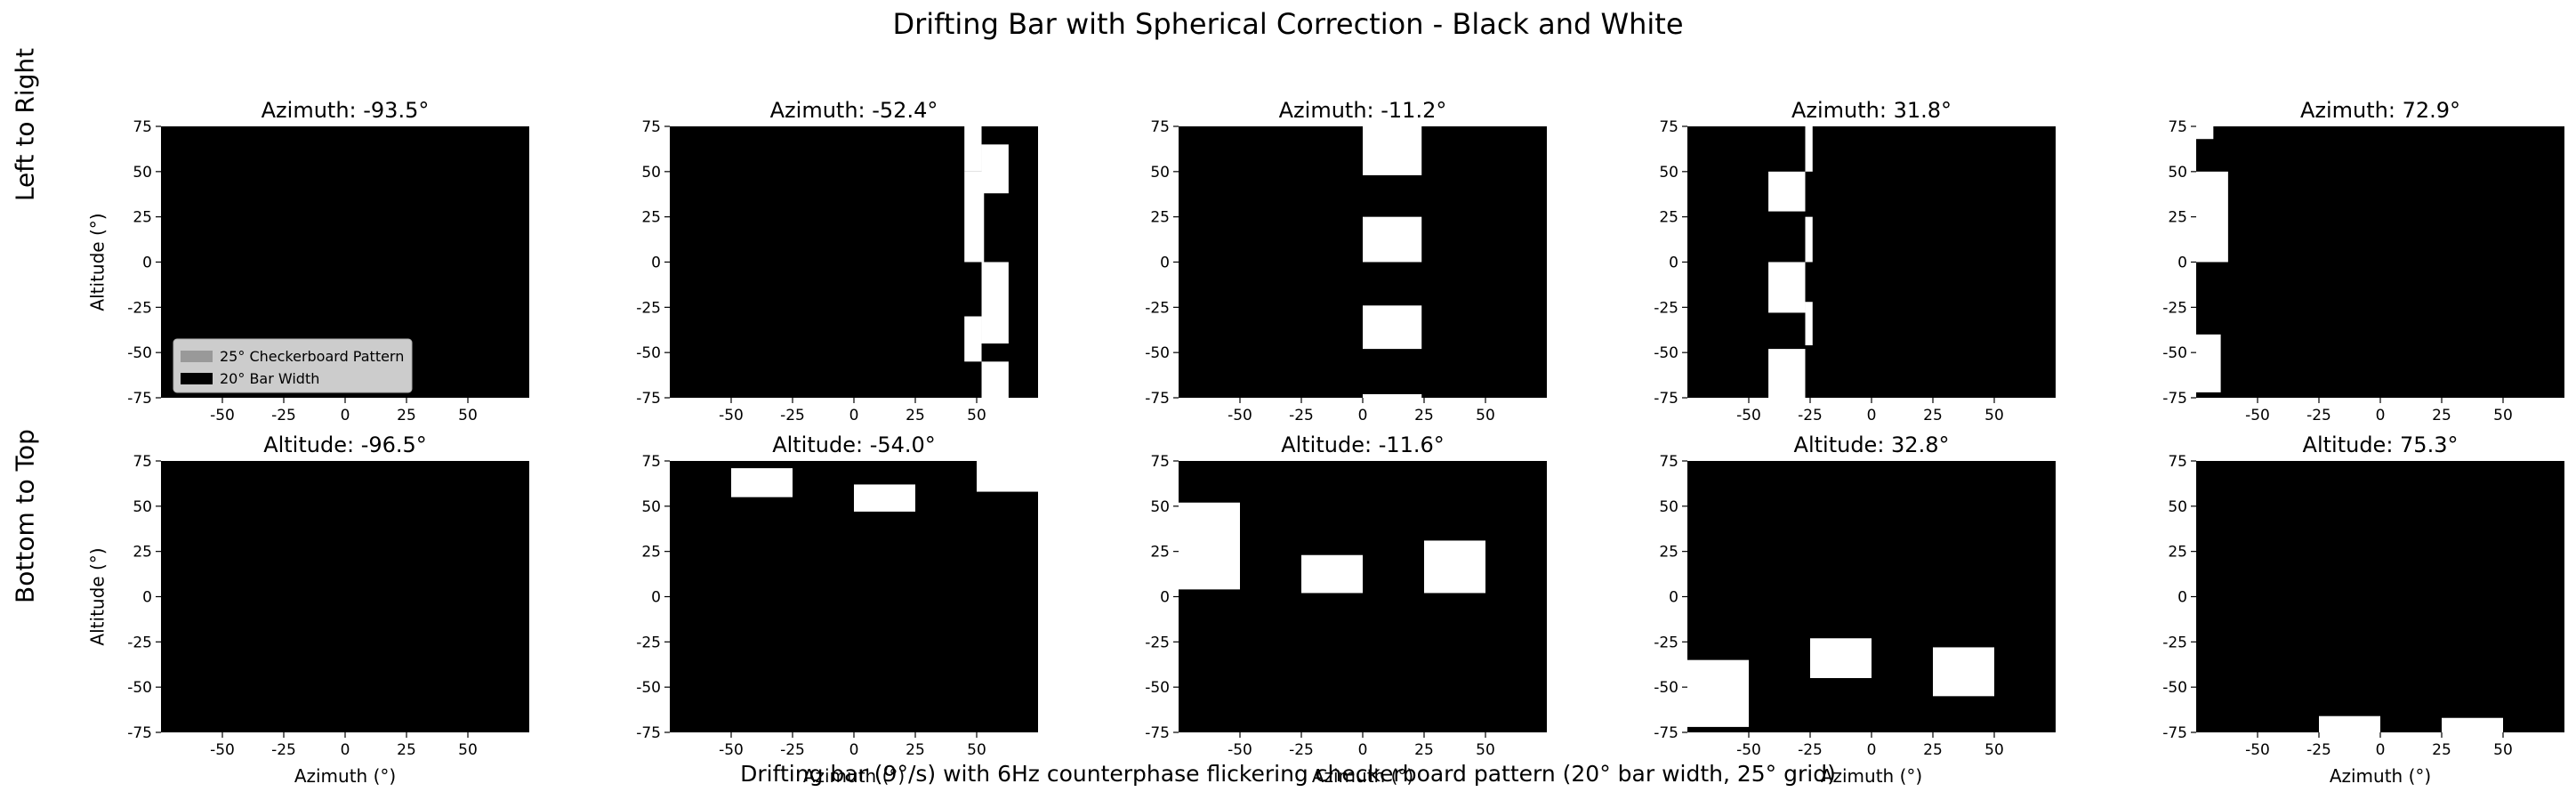 The width and height of the screenshot is (2576, 800). I want to click on legend-swatch, so click(197, 356).